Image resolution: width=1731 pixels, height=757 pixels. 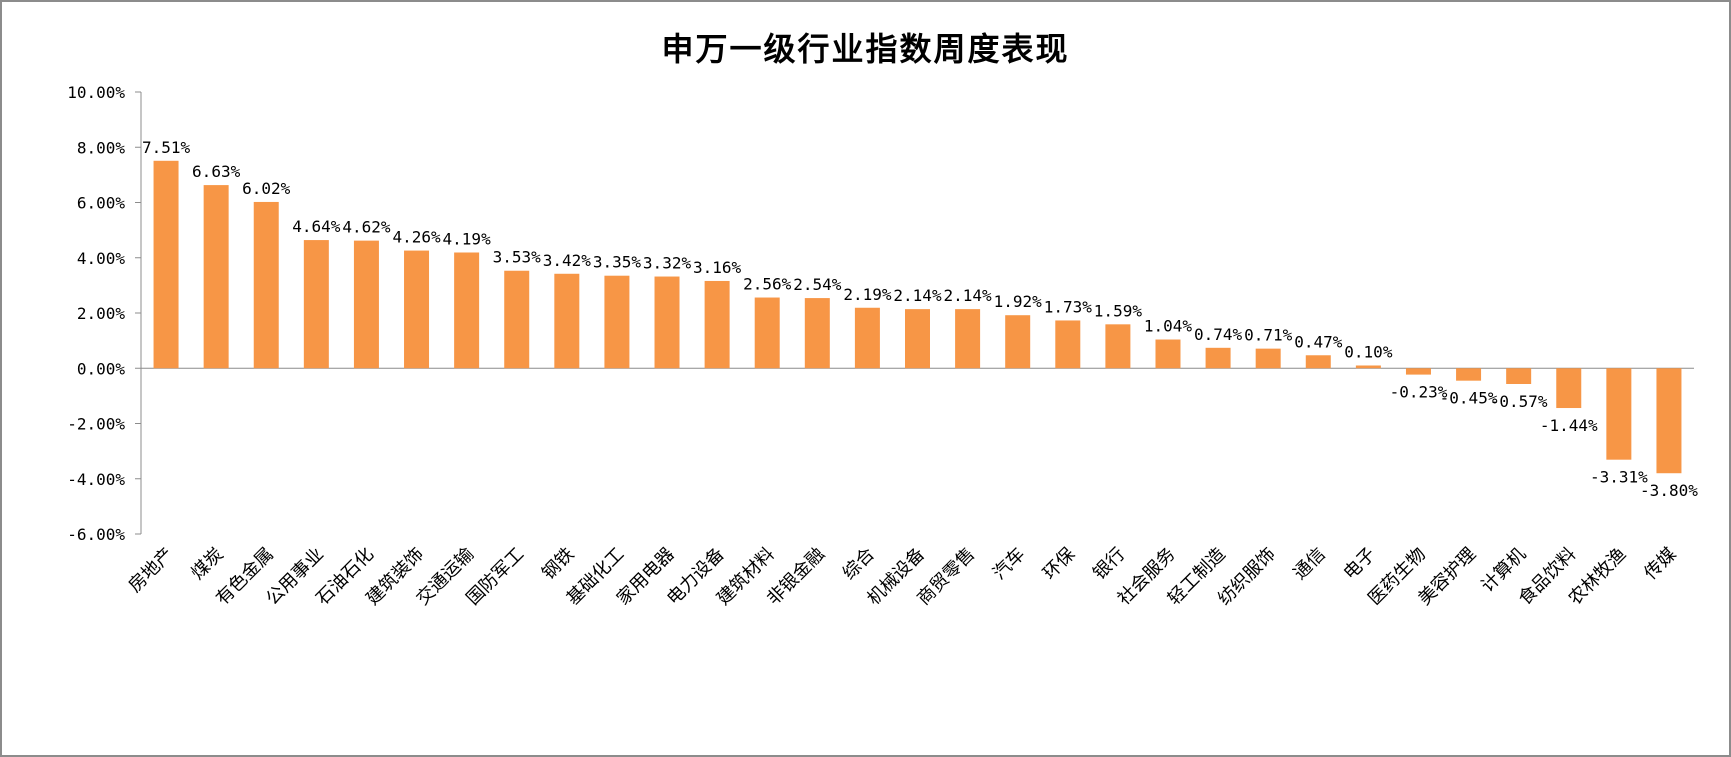 I want to click on data-label: 3.16%, so click(x=717, y=267).